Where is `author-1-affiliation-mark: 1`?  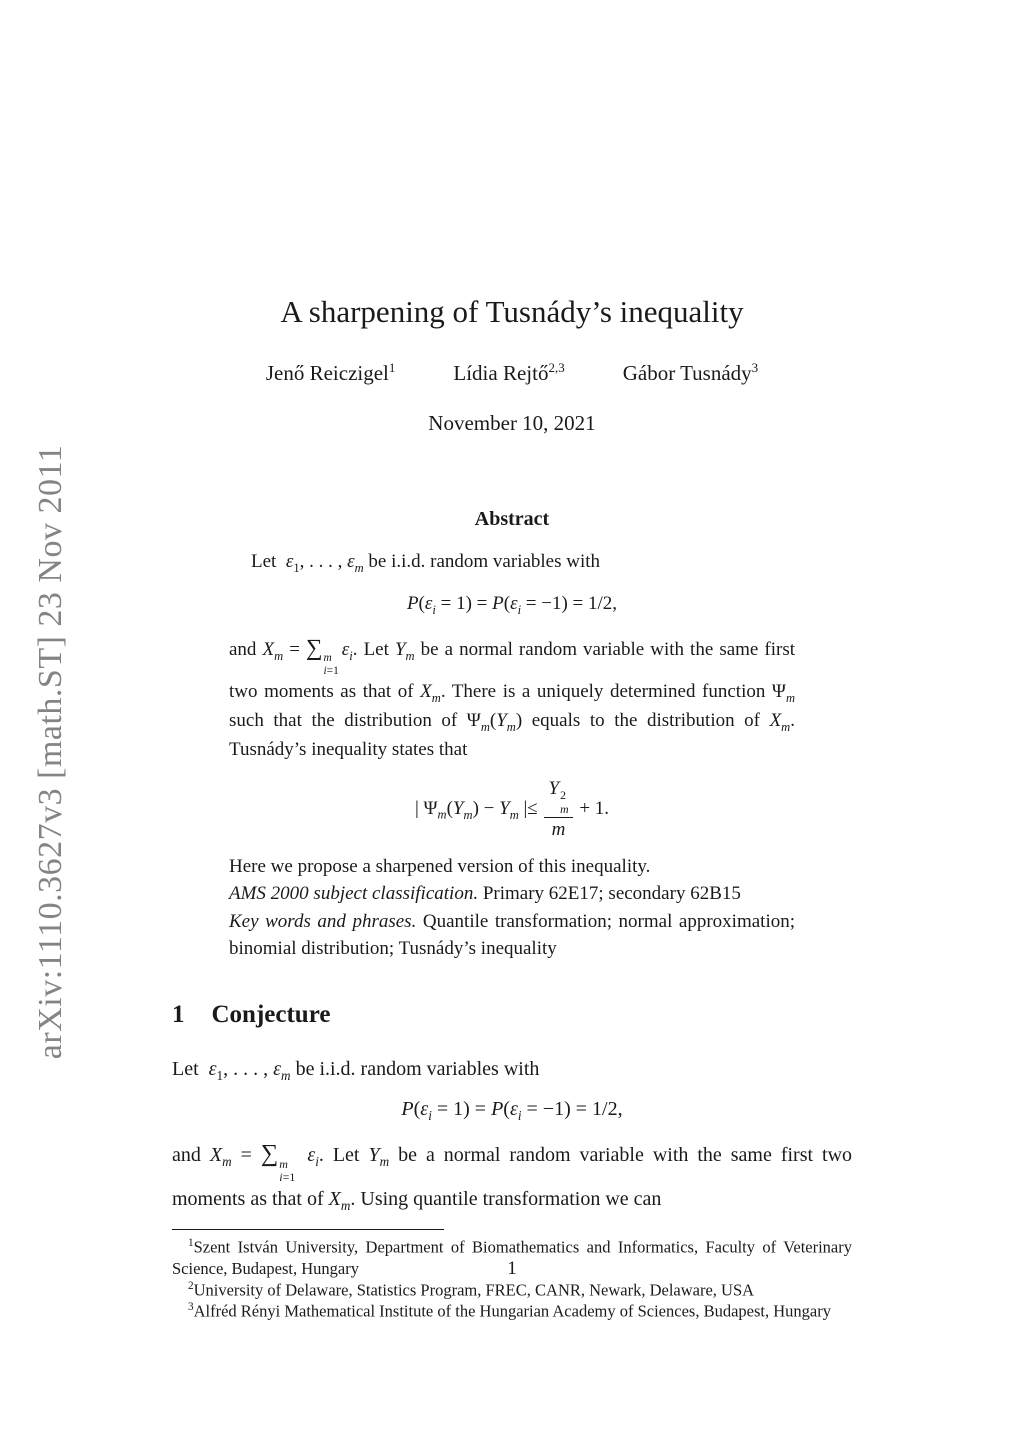 author-1-affiliation-mark: 1 is located at coordinates (392, 367).